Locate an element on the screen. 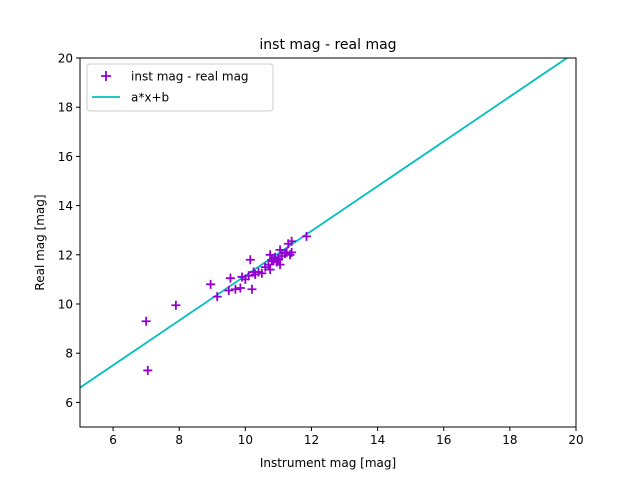  y-tick-label: 10 is located at coordinates (65, 305).